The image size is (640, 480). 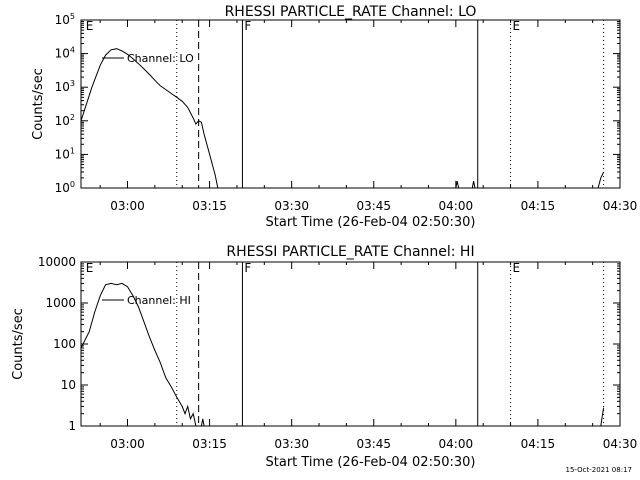 What do you see at coordinates (599, 470) in the screenshot?
I see `footer-timestamp: 15-Oct-2021 08:17` at bounding box center [599, 470].